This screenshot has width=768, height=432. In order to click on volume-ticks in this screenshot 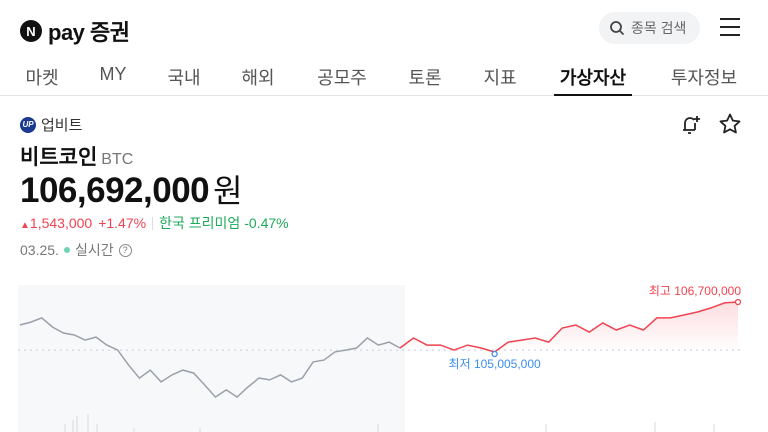, I will do `click(389, 423)`.